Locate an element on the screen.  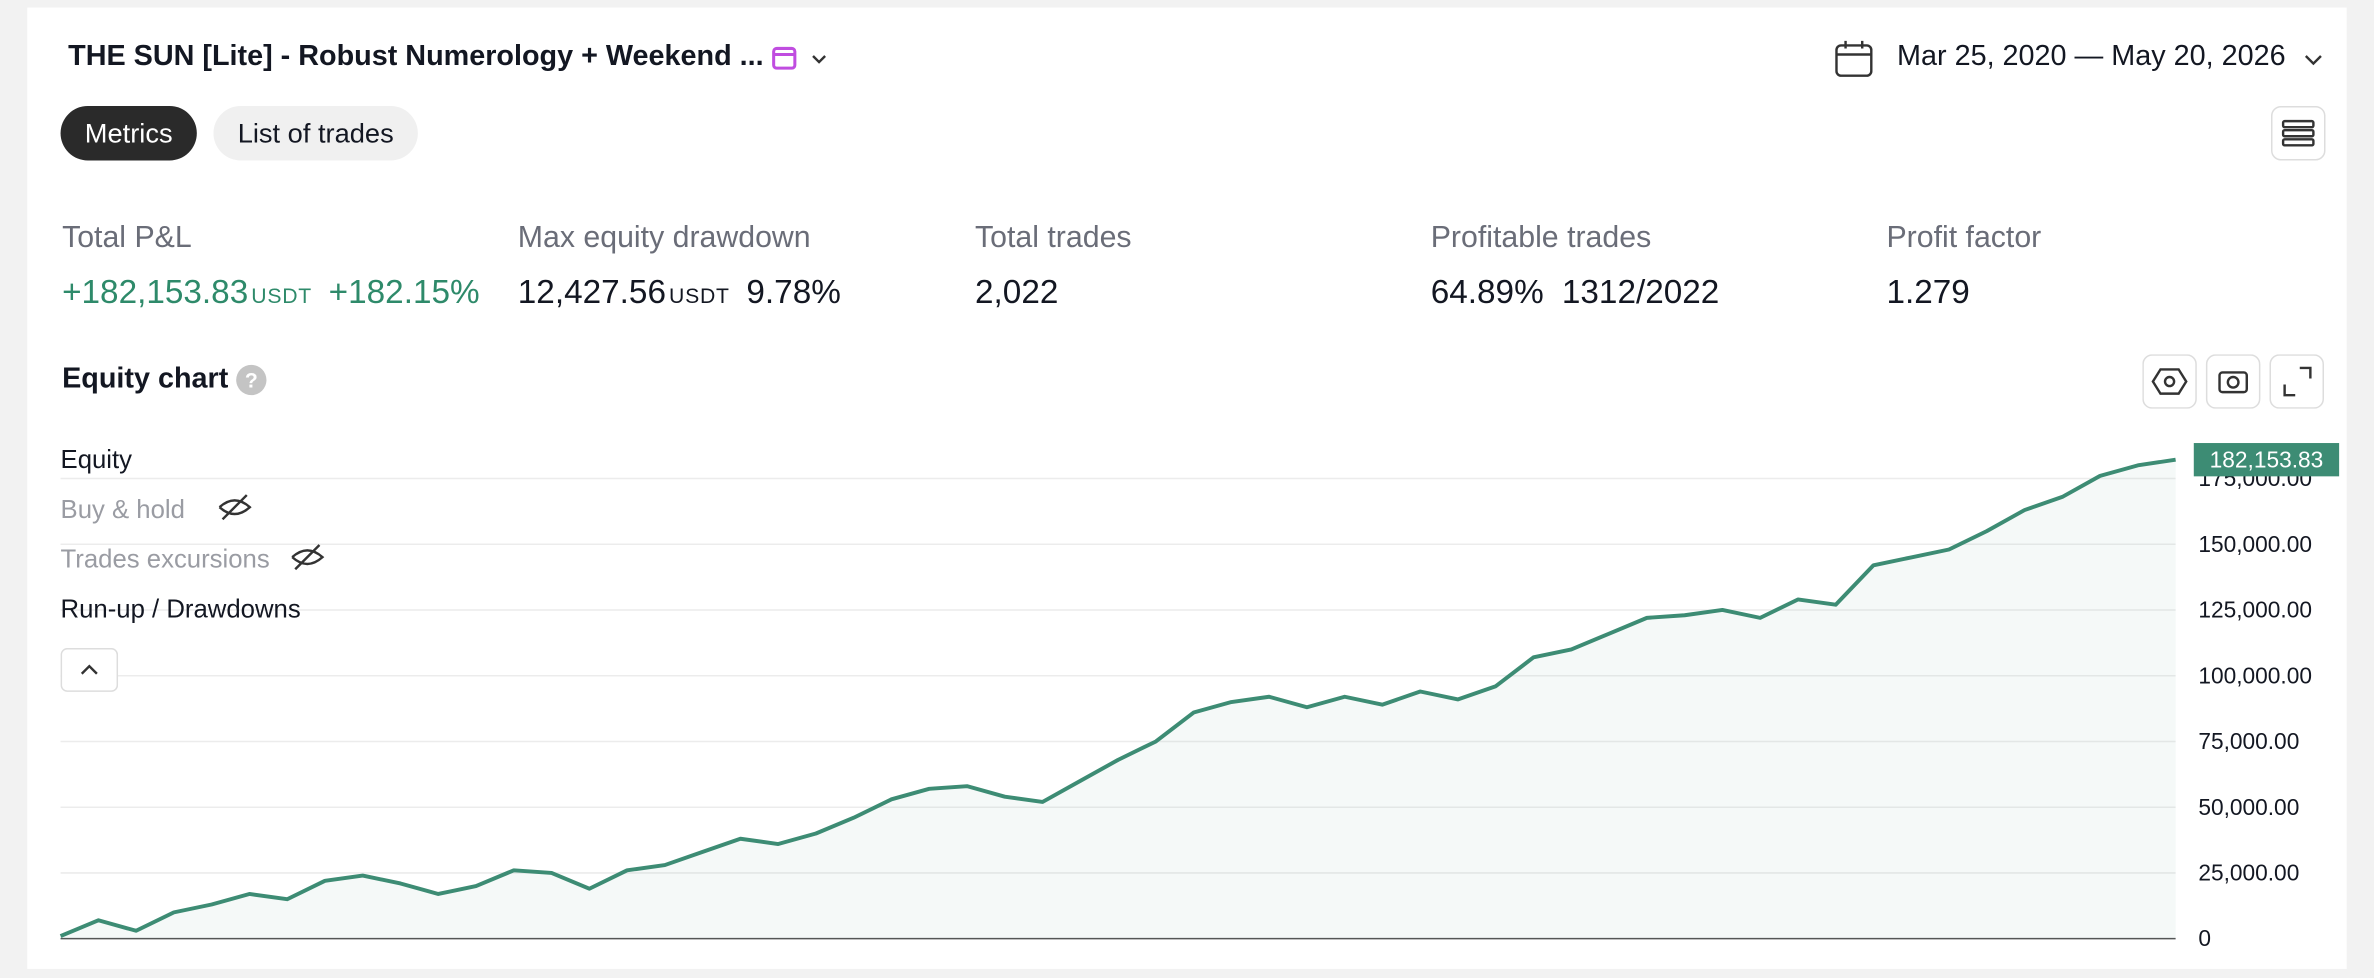
metric-value: 2,022 is located at coordinates (1016, 292).